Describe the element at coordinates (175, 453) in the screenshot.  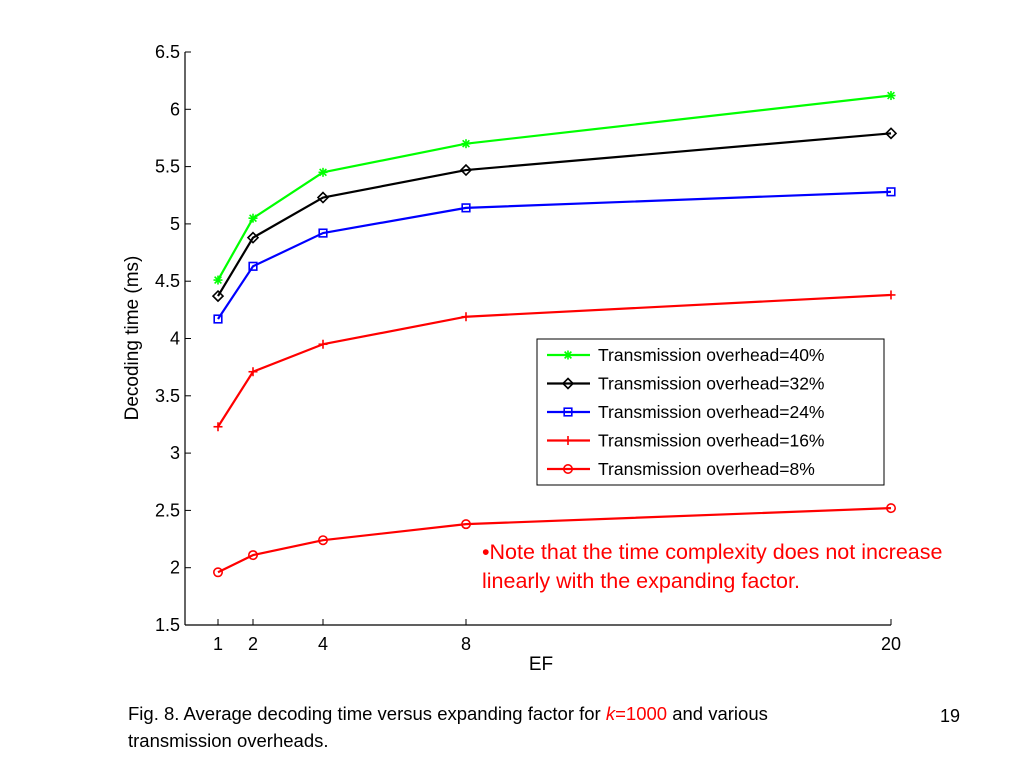
I see `y-tick-label: 3` at that location.